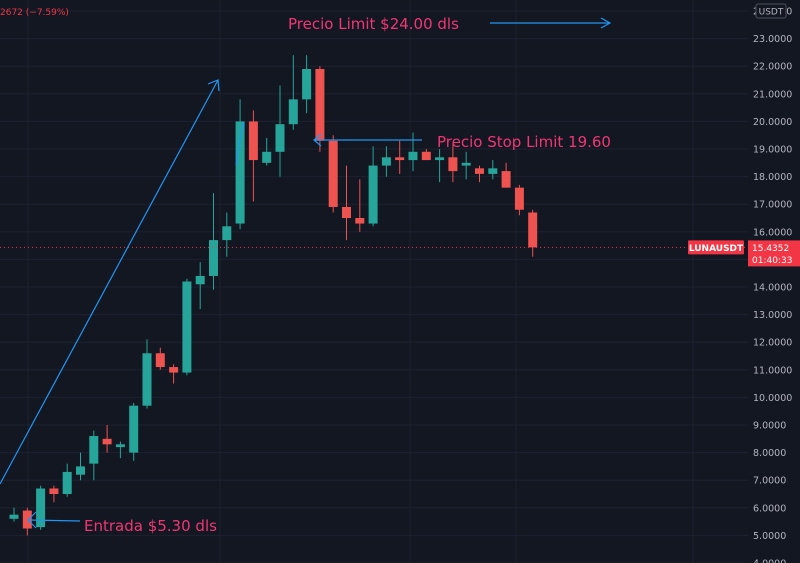 Image resolution: width=800 pixels, height=563 pixels. I want to click on y-tick-label: 13.0000, so click(772, 315).